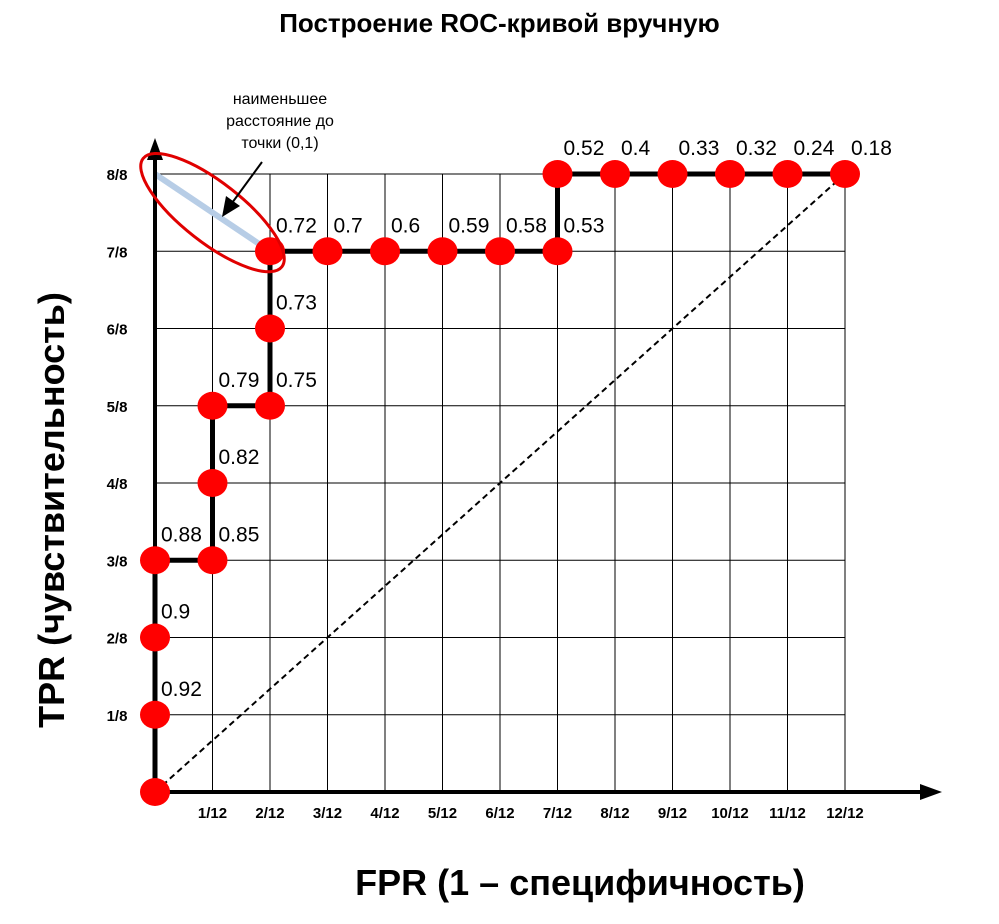 This screenshot has height=924, width=999. What do you see at coordinates (117, 330) in the screenshot?
I see `y-tick-label: 6/8` at bounding box center [117, 330].